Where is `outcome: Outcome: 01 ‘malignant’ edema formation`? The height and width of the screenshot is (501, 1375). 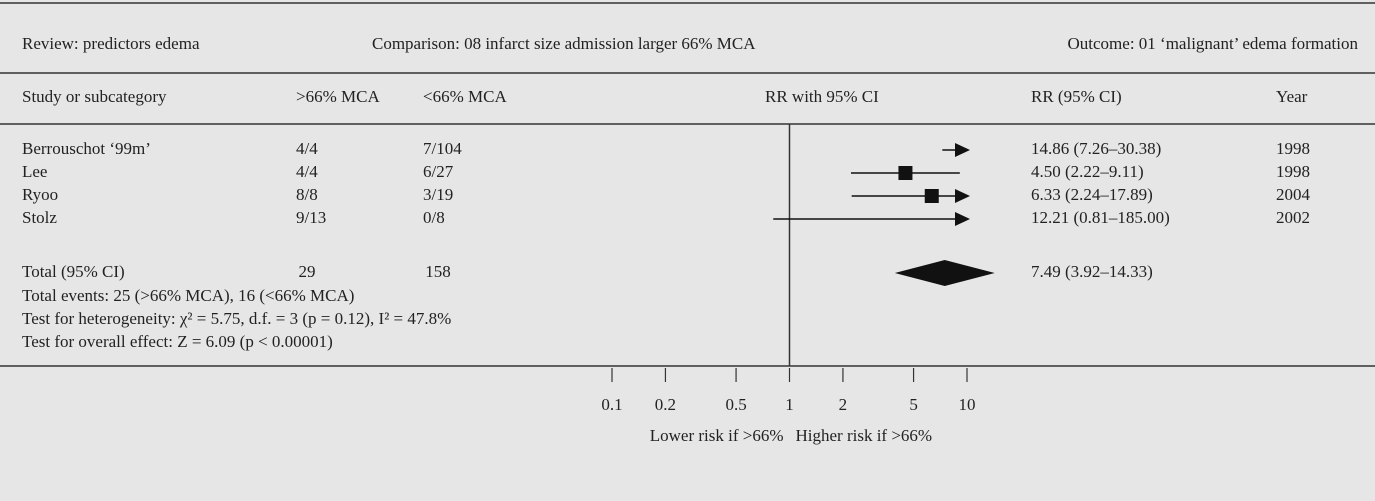 outcome: Outcome: 01 ‘malignant’ edema formation is located at coordinates (1213, 43).